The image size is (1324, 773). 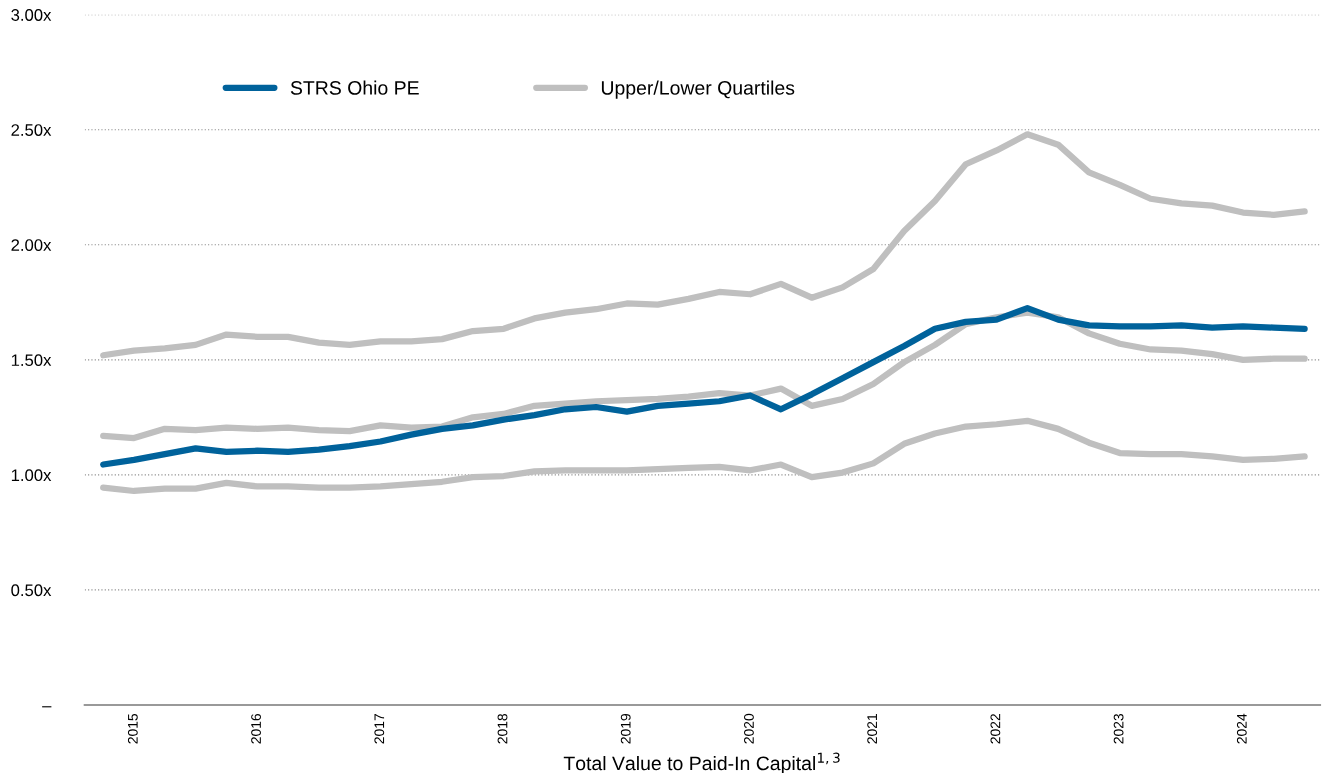 What do you see at coordinates (31, 245) in the screenshot?
I see `y-tick-label: 2.00x` at bounding box center [31, 245].